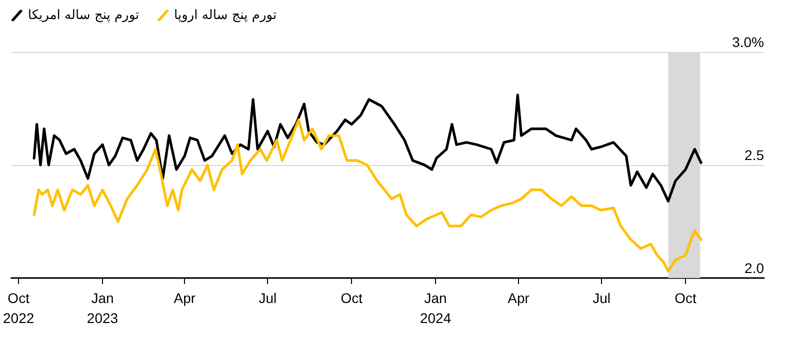  I want to click on x-tick-label: Jan 2023, so click(102, 308).